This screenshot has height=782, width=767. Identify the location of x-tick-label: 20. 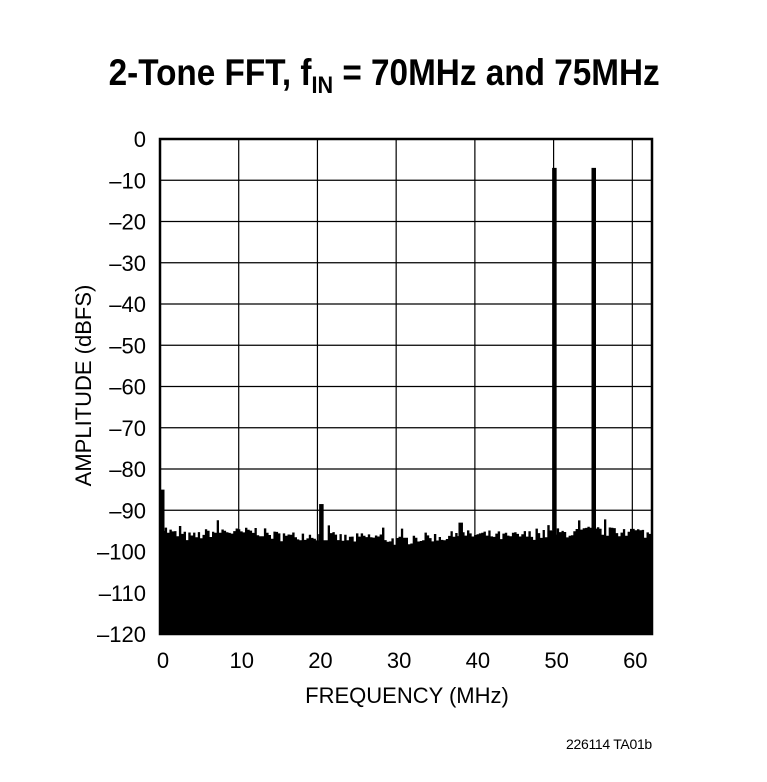
(320, 660).